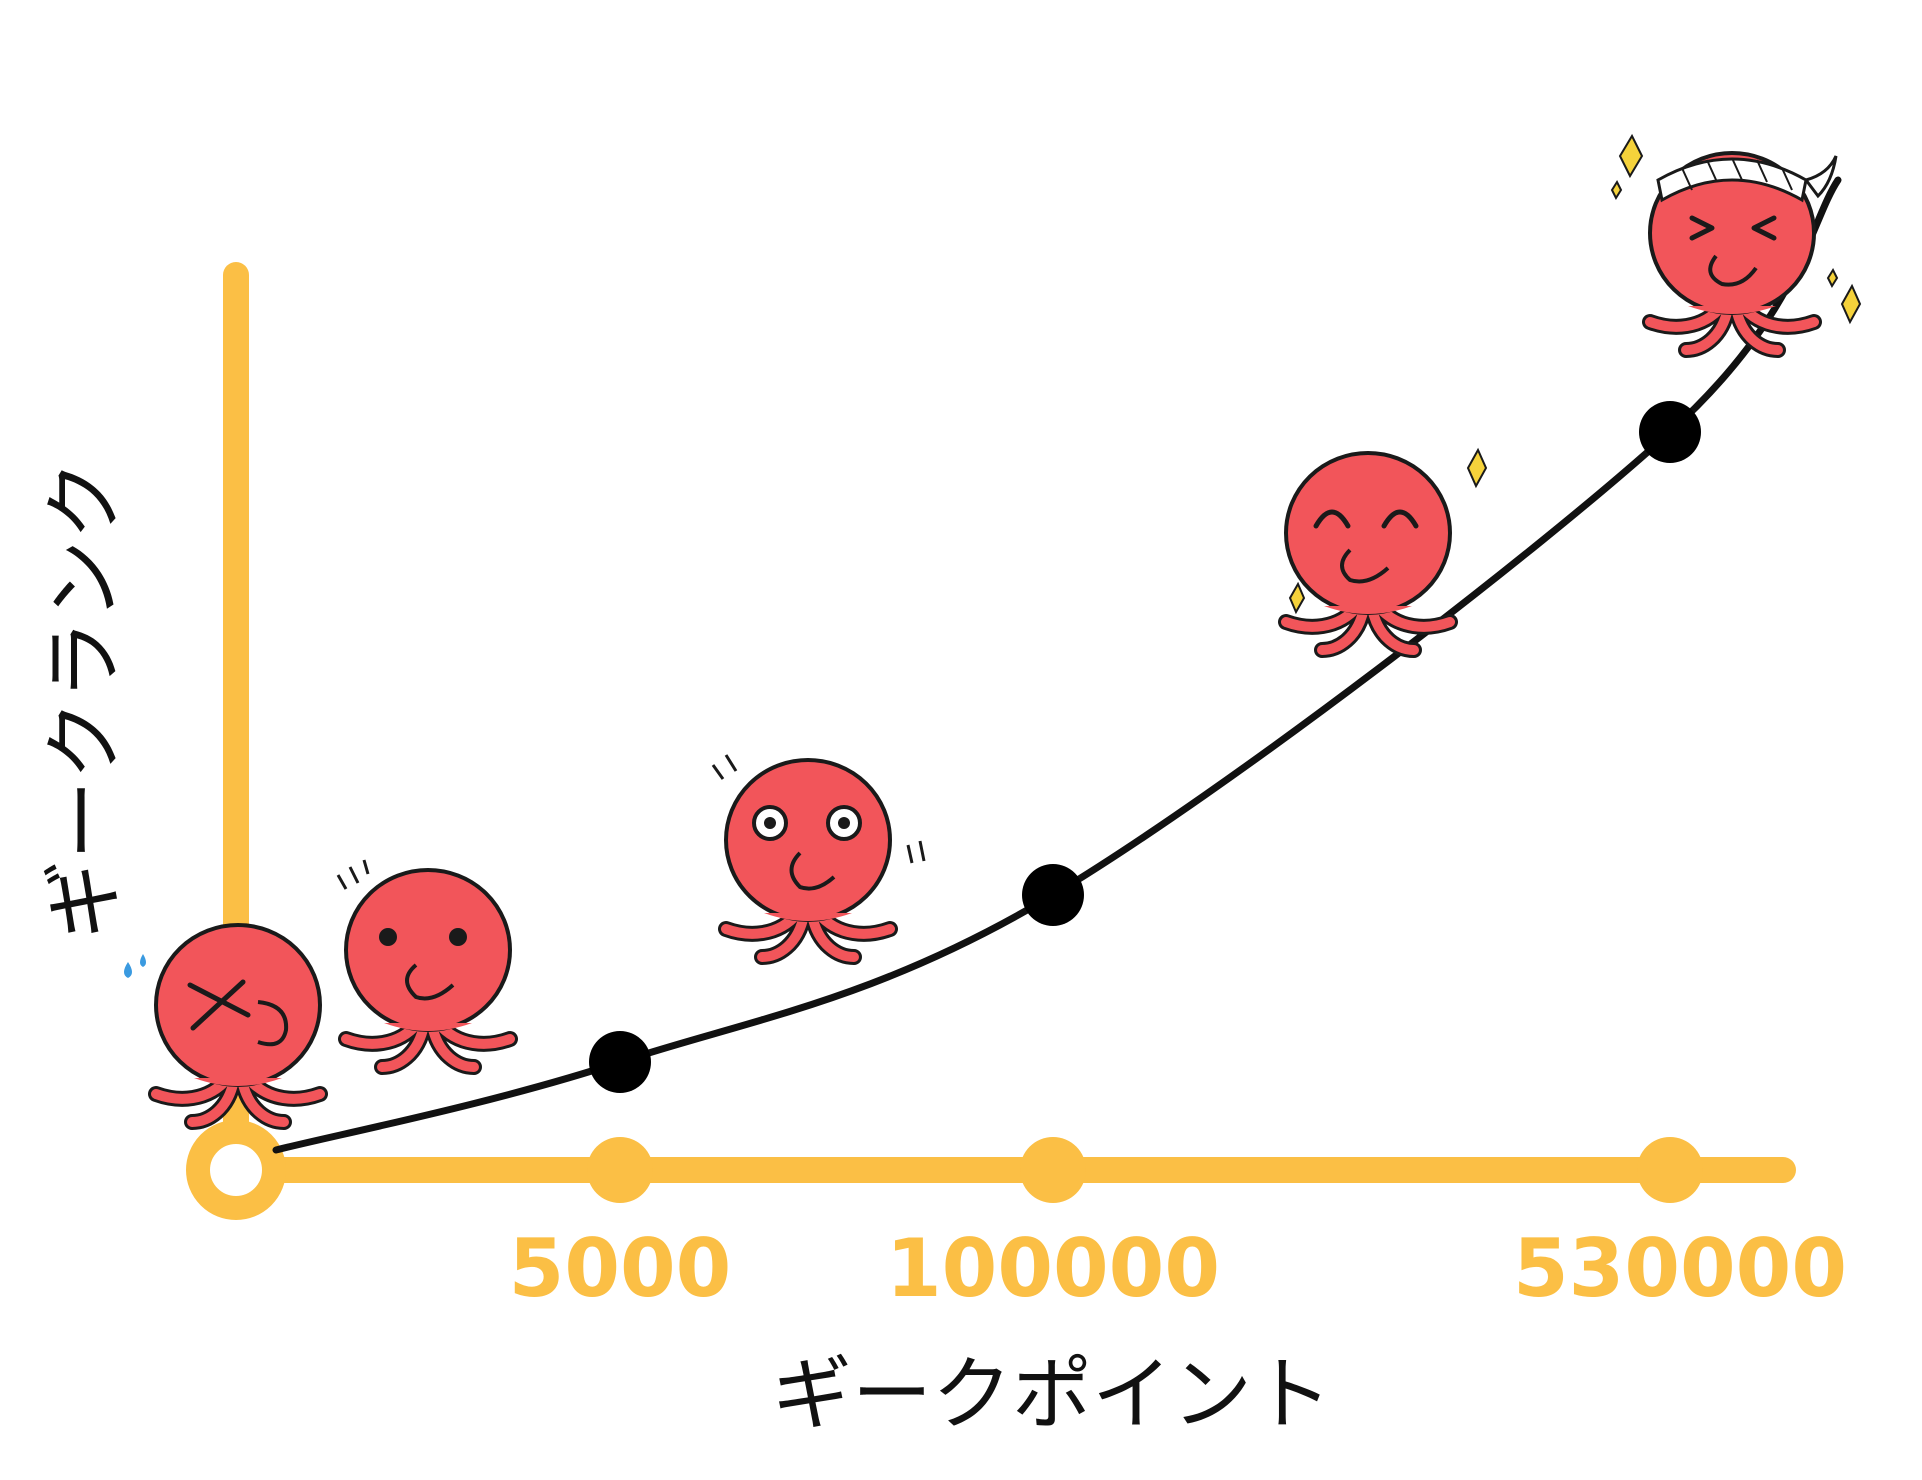 The height and width of the screenshot is (1480, 1922). Describe the element at coordinates (1680, 1268) in the screenshot. I see `x-tick-label-530000: 530000` at that location.